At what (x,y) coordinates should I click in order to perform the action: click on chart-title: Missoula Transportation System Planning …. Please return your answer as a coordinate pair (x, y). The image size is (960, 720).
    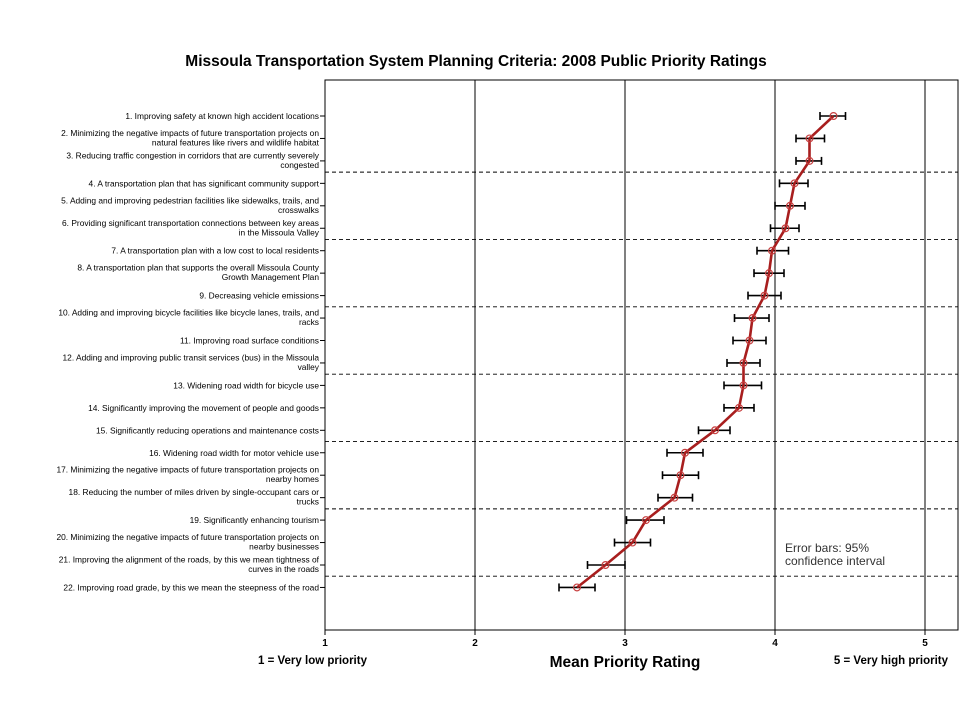
    Looking at the image, I should click on (475, 61).